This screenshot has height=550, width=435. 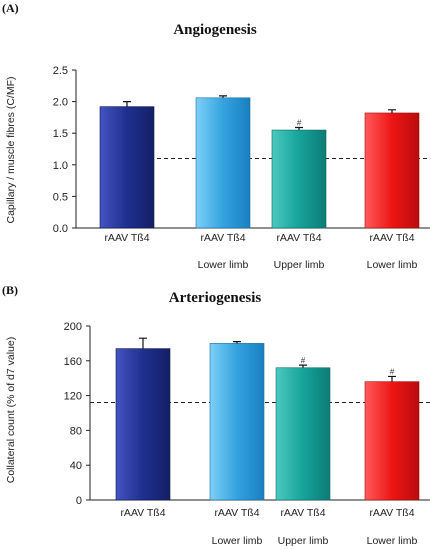 What do you see at coordinates (64, 150) in the screenshot?
I see `panel-a-y-ticks: 0.0 0.5 1.0 1.5 2.0 2.5` at bounding box center [64, 150].